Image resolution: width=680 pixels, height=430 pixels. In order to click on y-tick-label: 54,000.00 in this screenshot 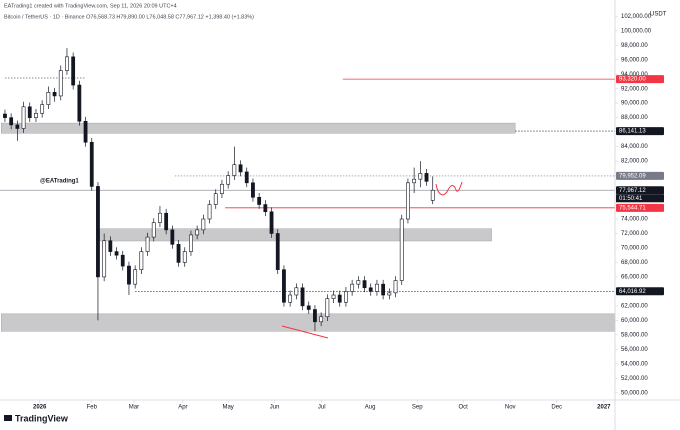, I will do `click(634, 364)`.